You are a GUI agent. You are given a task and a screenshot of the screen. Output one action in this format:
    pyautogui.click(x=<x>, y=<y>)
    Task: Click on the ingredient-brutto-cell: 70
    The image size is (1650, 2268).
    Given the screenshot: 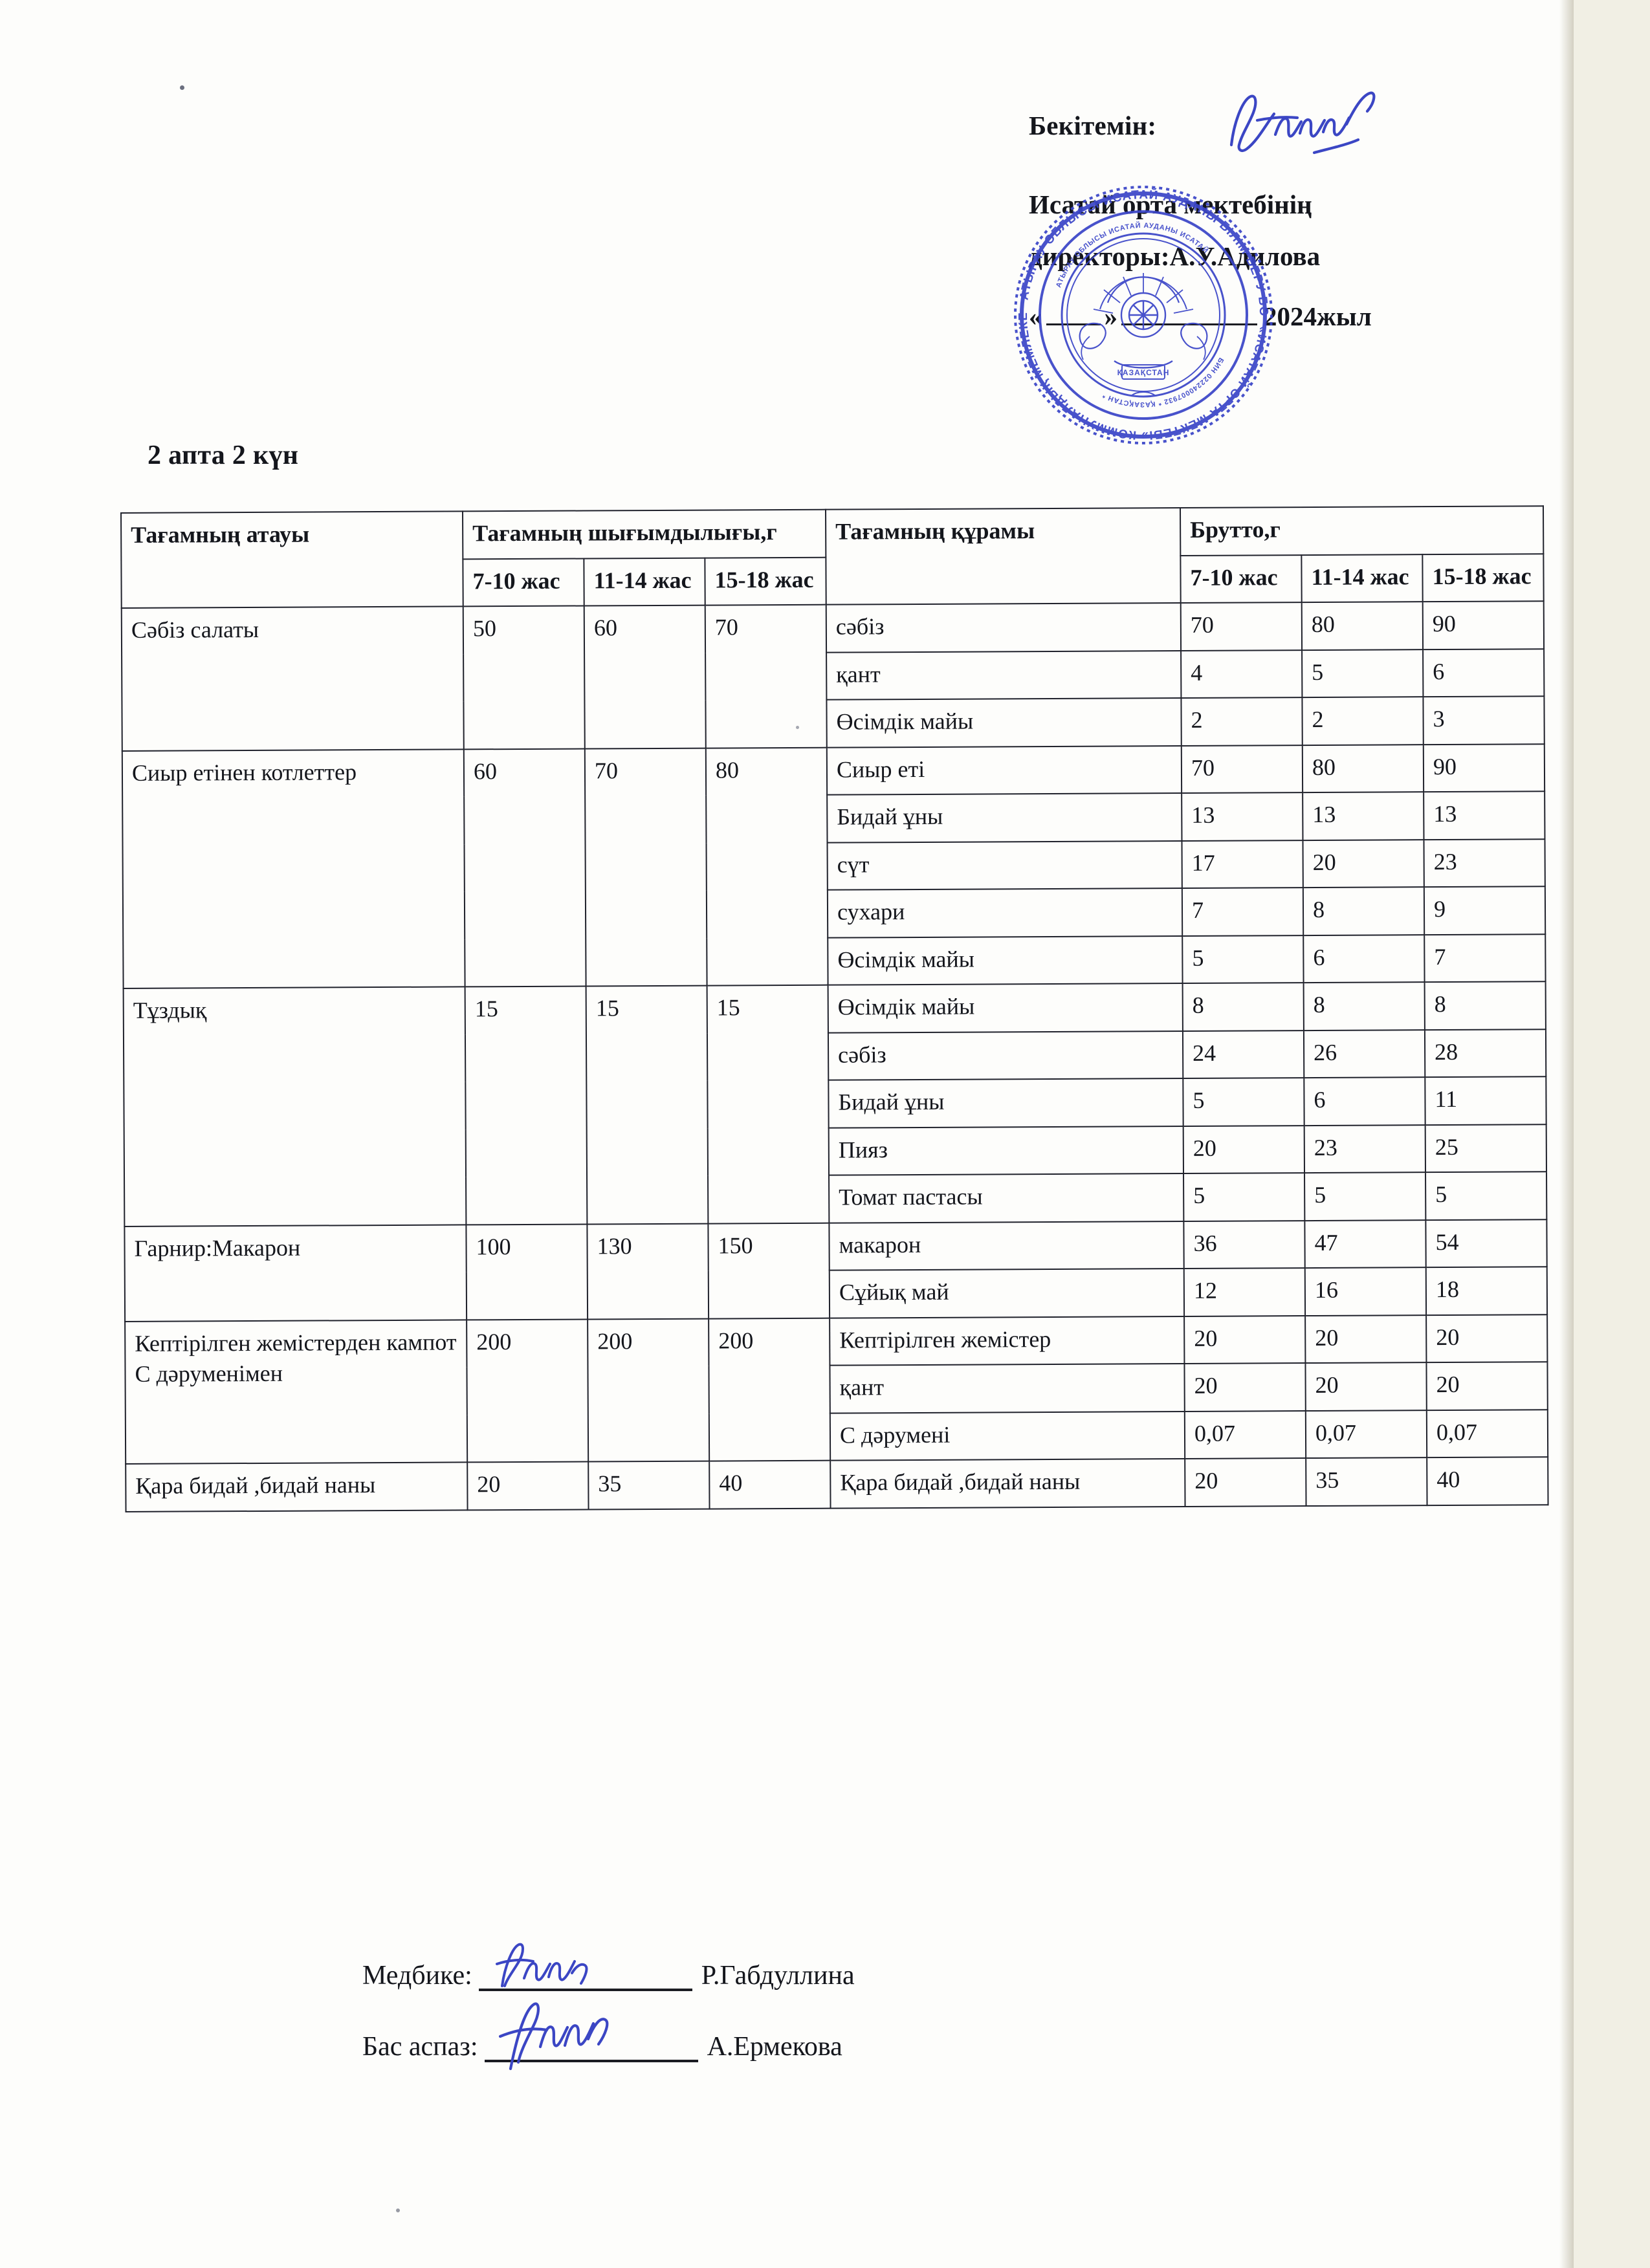 What is the action you would take?
    pyautogui.click(x=1242, y=770)
    